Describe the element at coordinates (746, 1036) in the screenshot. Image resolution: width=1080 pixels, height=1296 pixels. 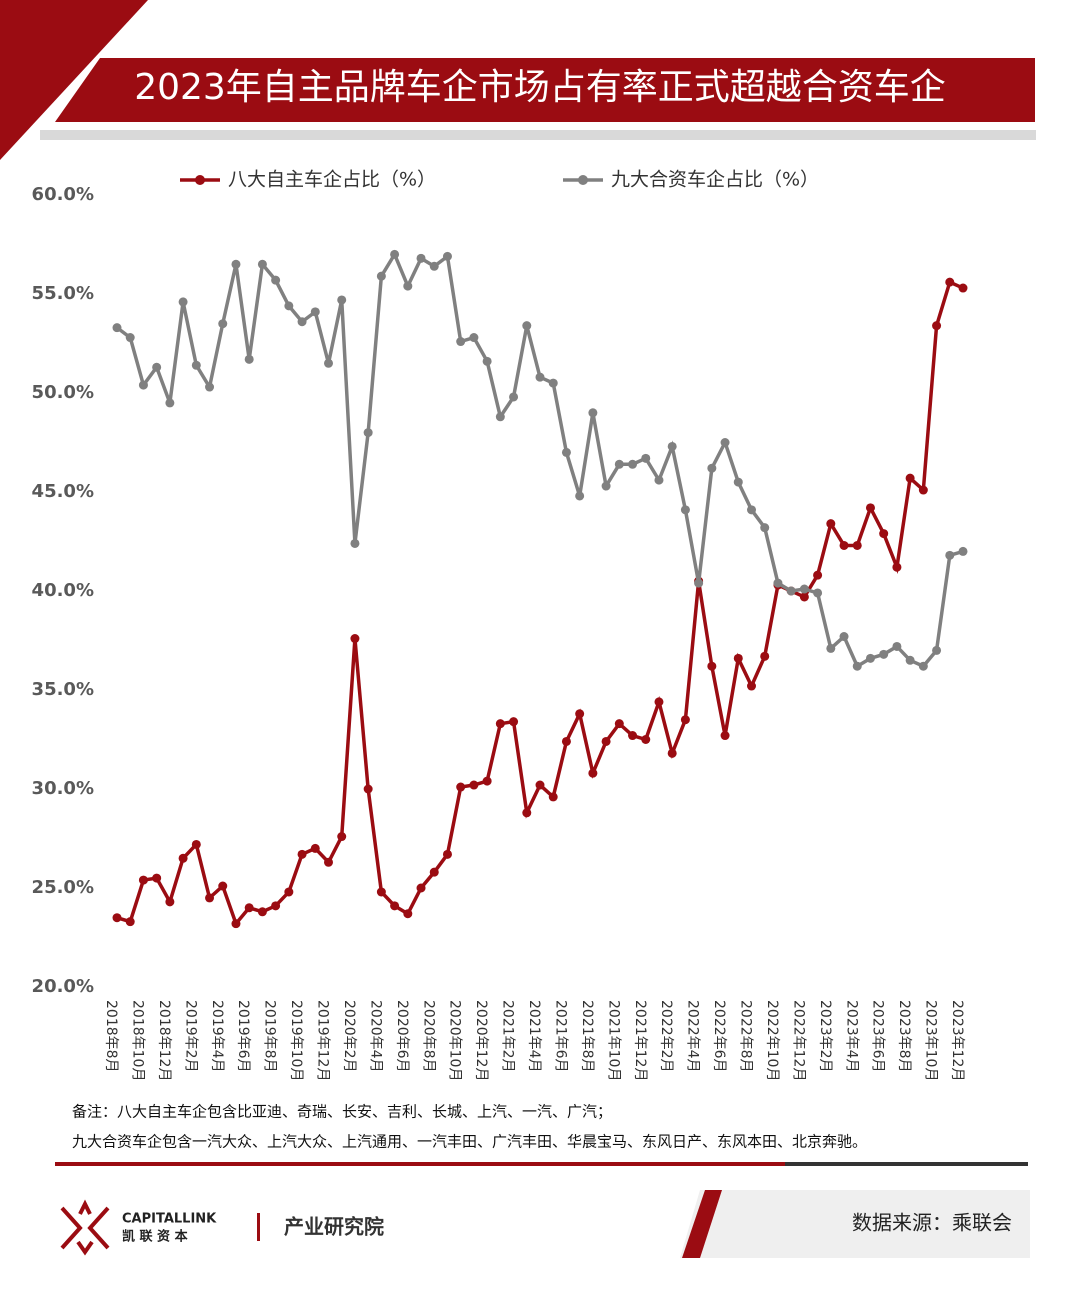
I see `x-tick-label: 2022年8月` at that location.